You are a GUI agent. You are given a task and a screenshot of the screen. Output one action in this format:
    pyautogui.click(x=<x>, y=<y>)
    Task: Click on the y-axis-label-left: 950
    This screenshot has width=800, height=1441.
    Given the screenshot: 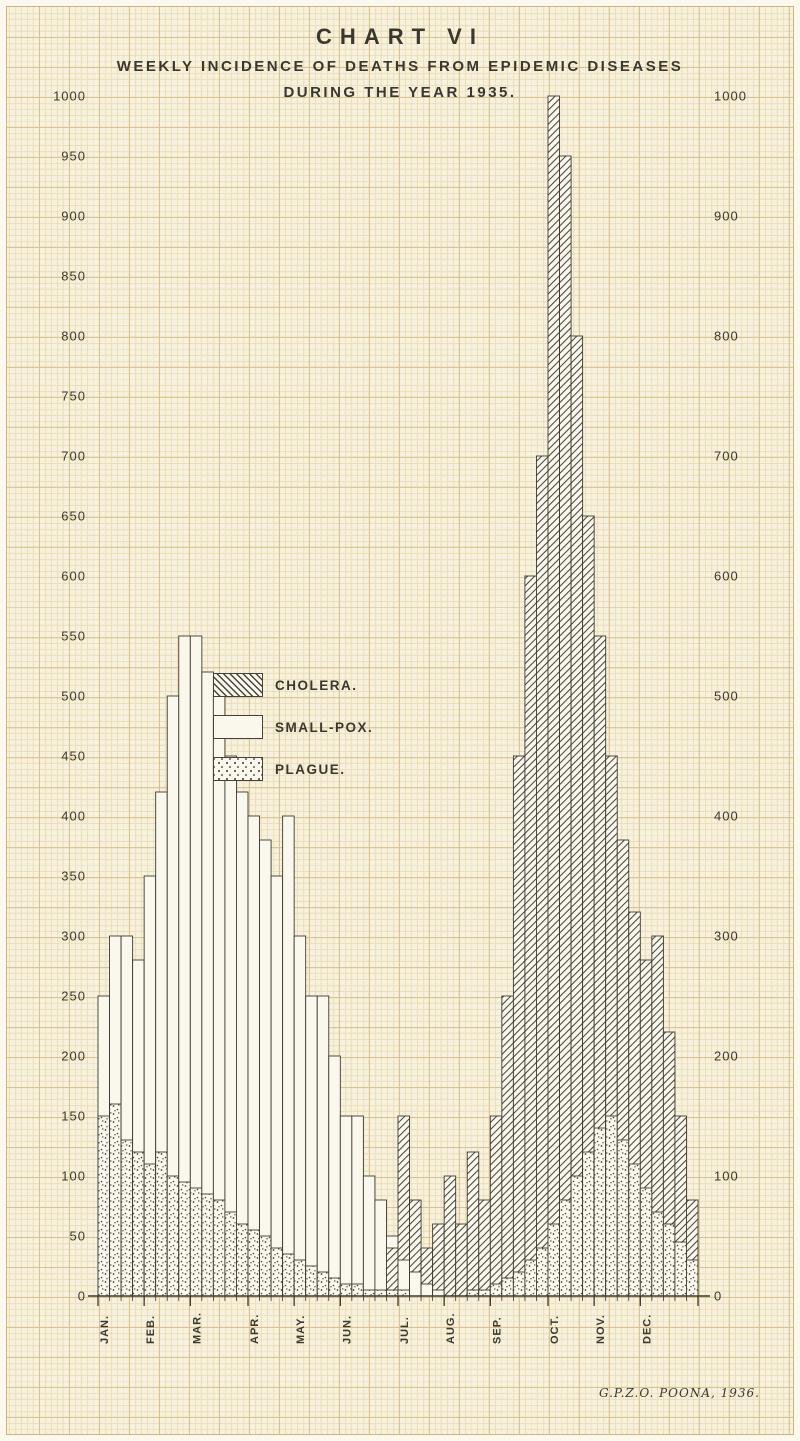 What is the action you would take?
    pyautogui.click(x=73, y=156)
    